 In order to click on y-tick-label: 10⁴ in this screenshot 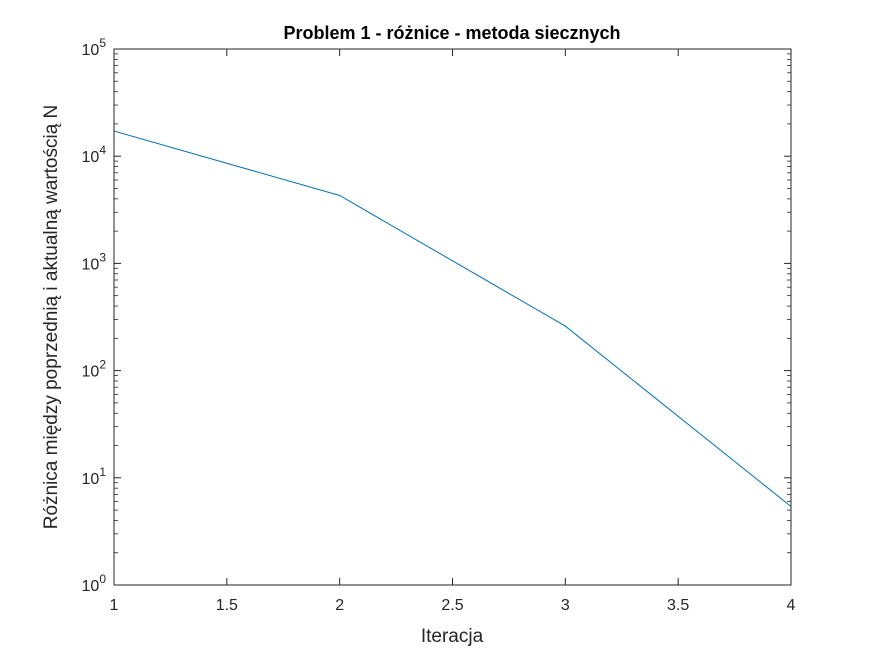, I will do `click(94, 154)`.